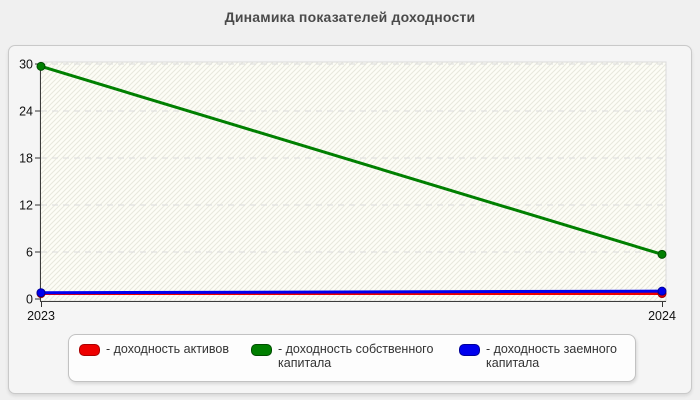 The width and height of the screenshot is (700, 400). Describe the element at coordinates (551, 356) in the screenshot. I see `legend-label-debt: - доходность заемного капитала` at that location.